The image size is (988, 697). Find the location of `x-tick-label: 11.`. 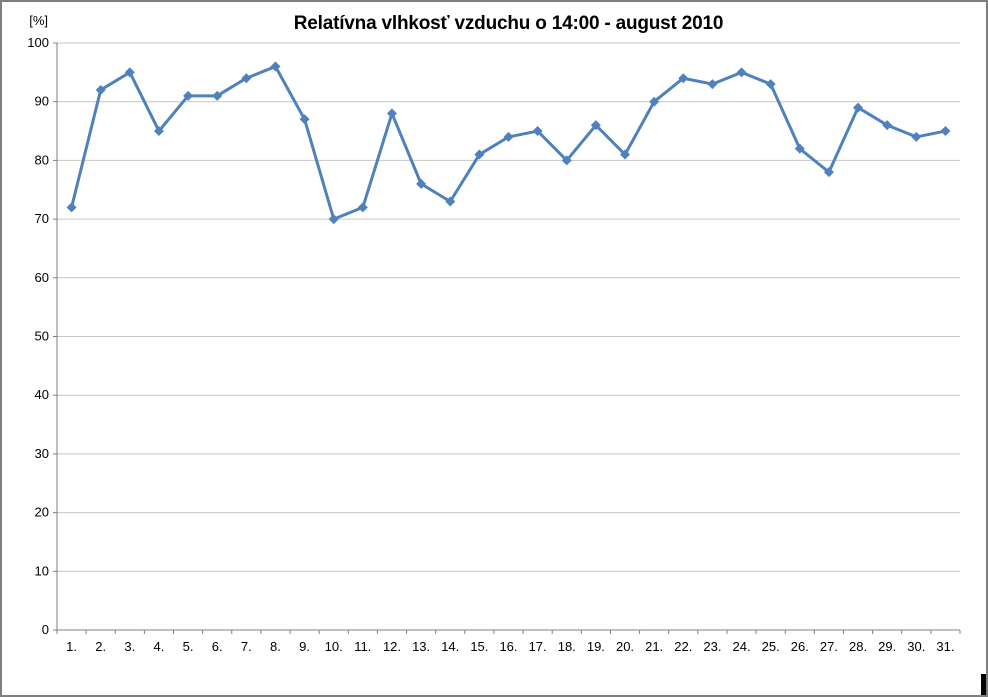

x-tick-label: 11. is located at coordinates (362, 646).